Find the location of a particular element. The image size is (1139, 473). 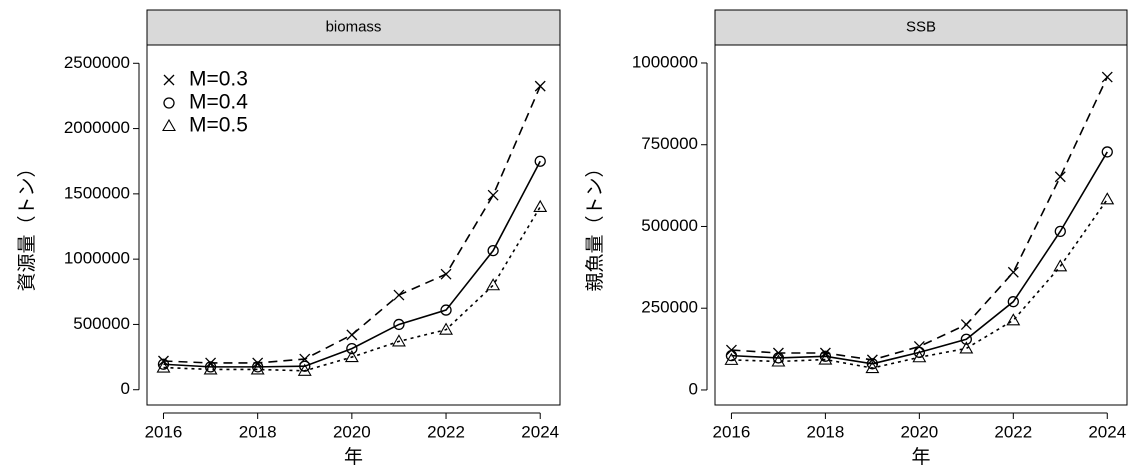

y-tick-label: 750000 is located at coordinates (669, 143).